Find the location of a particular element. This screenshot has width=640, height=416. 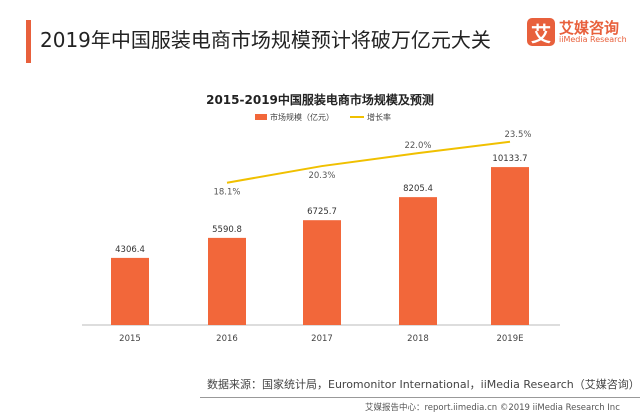

bar-value-label: 4306.4 is located at coordinates (130, 250).